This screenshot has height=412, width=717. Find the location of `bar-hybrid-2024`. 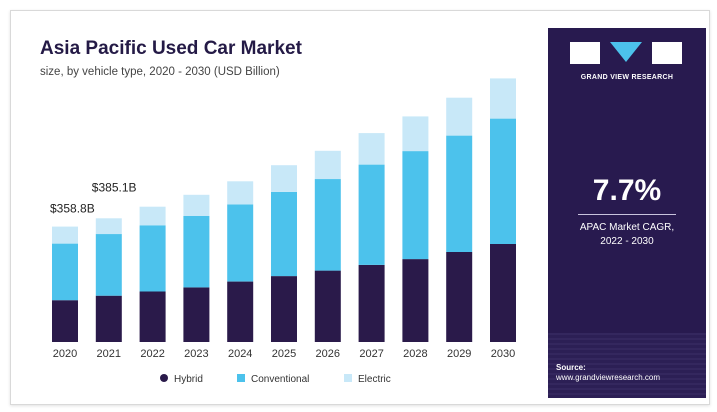

bar-hybrid-2024 is located at coordinates (240, 311).